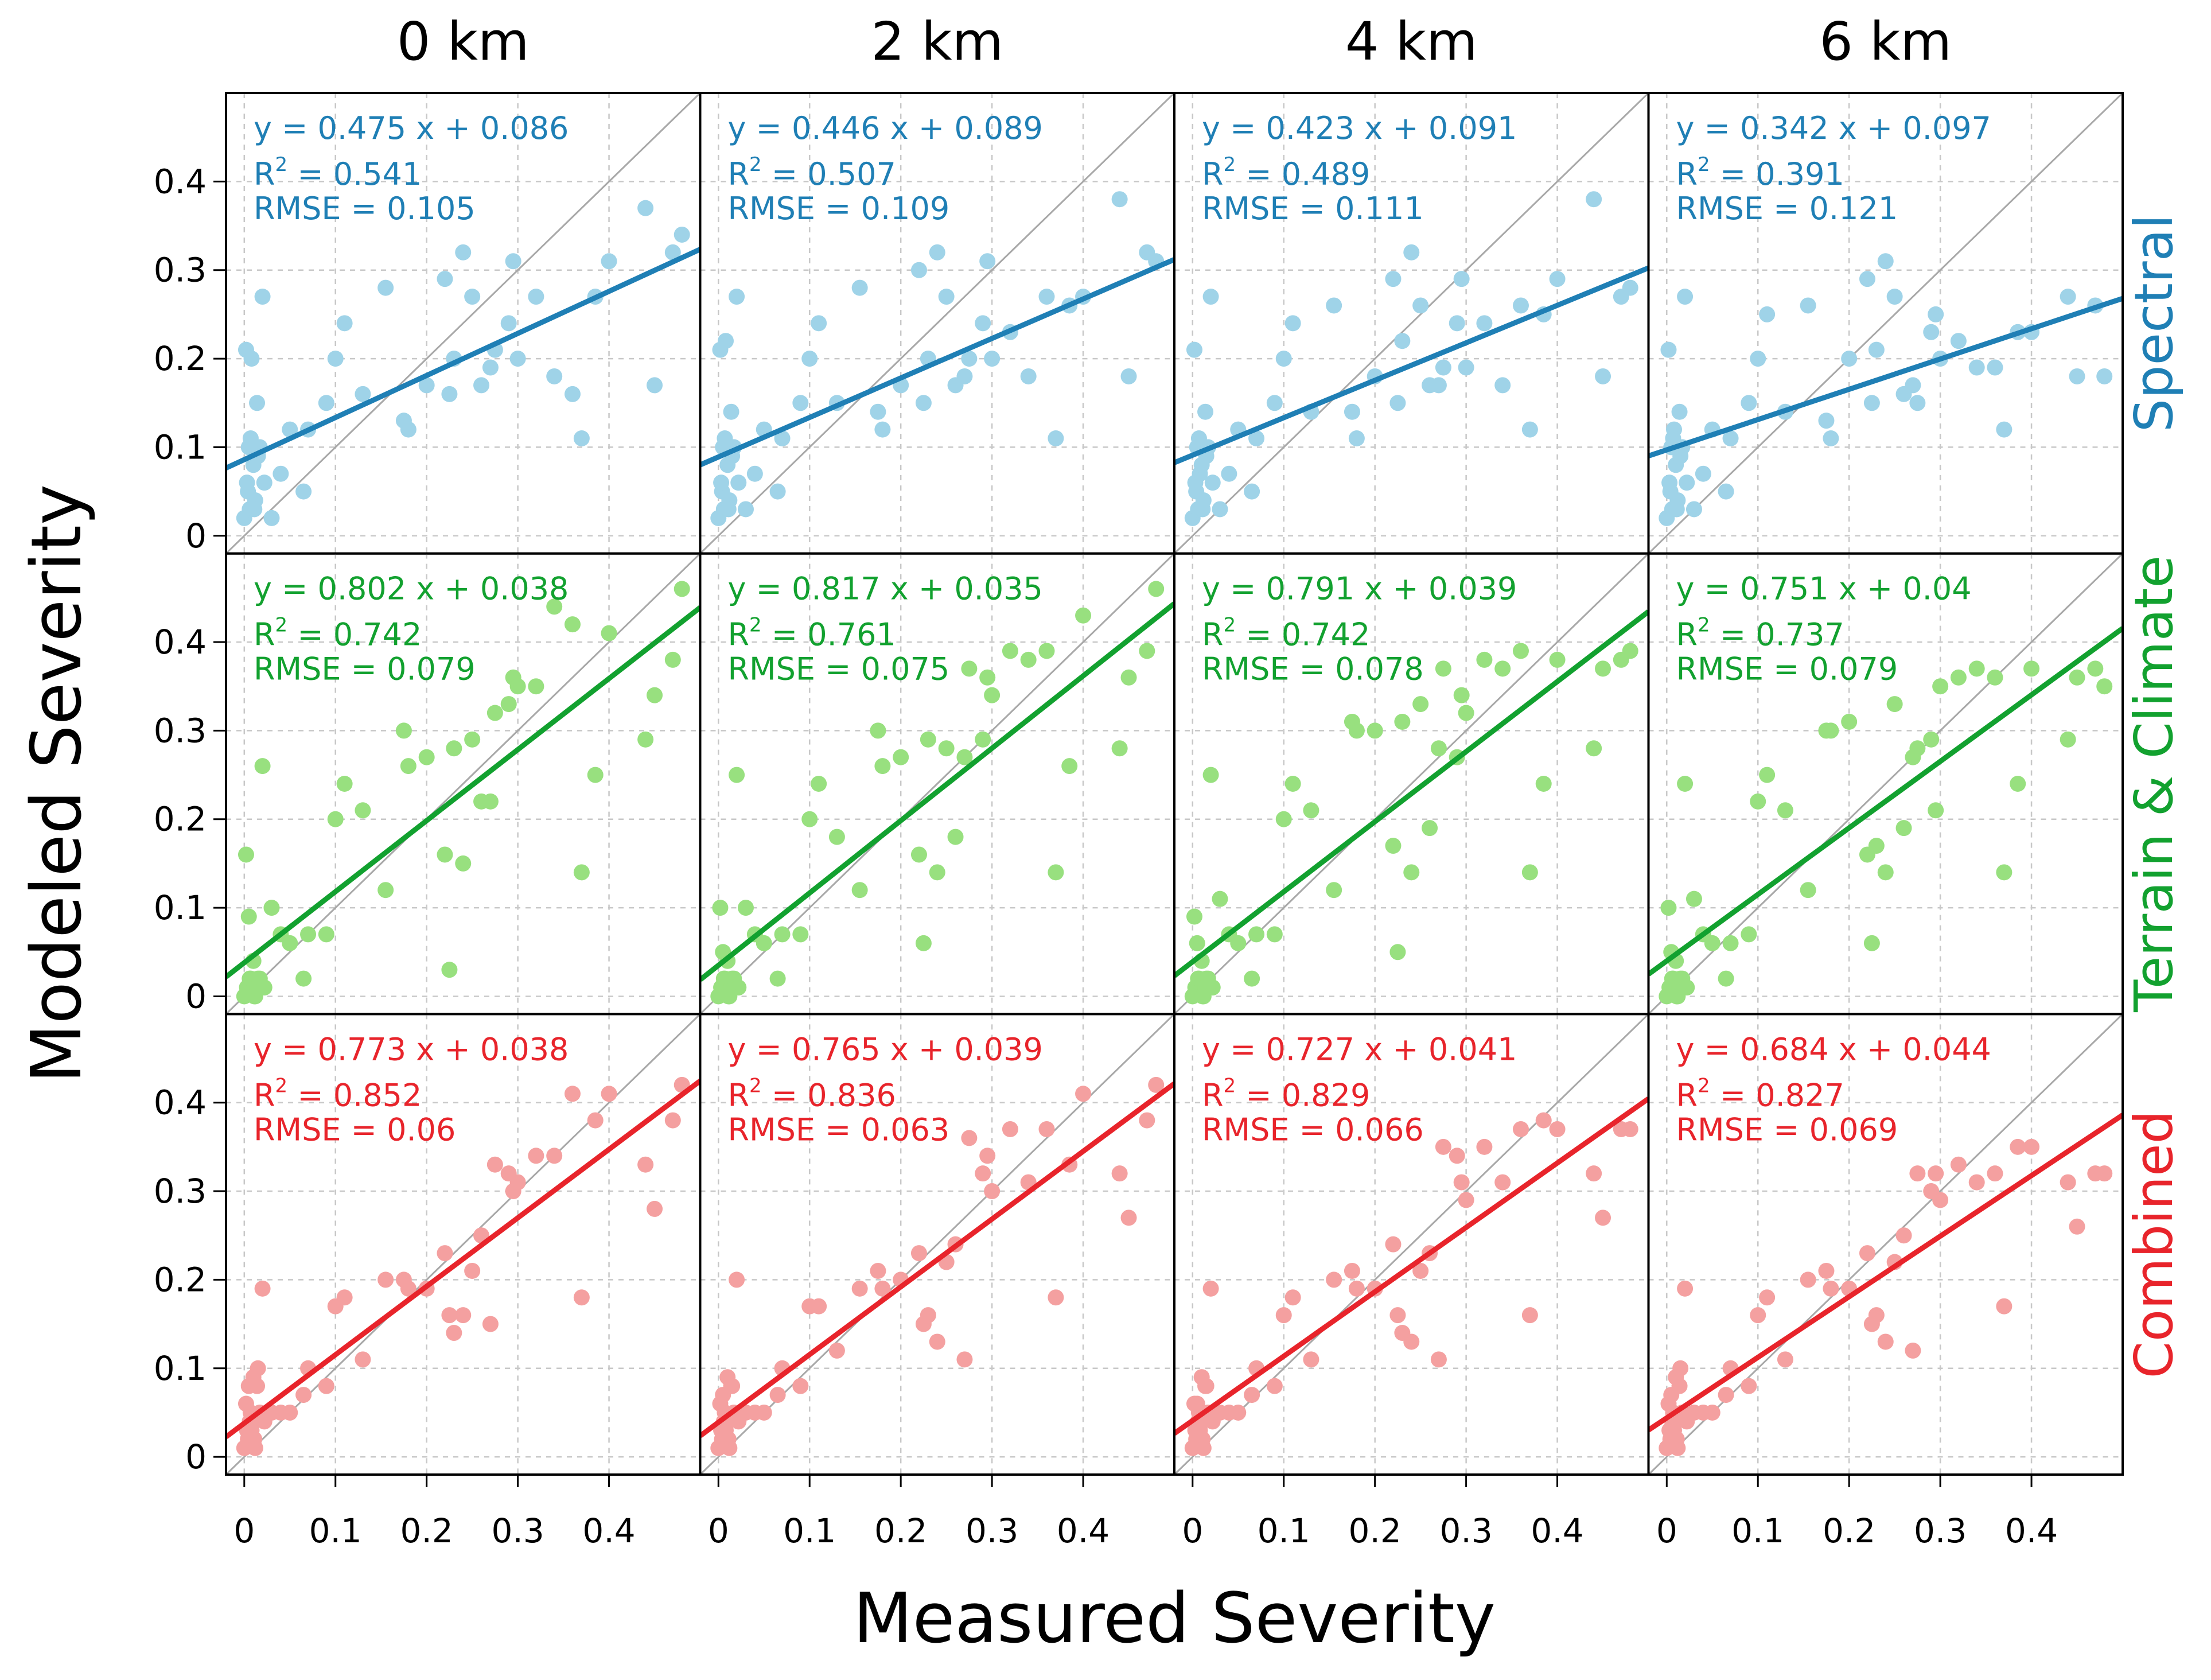 The height and width of the screenshot is (1680, 2211). What do you see at coordinates (180, 181) in the screenshot?
I see `y-tick-label: 0.4` at bounding box center [180, 181].